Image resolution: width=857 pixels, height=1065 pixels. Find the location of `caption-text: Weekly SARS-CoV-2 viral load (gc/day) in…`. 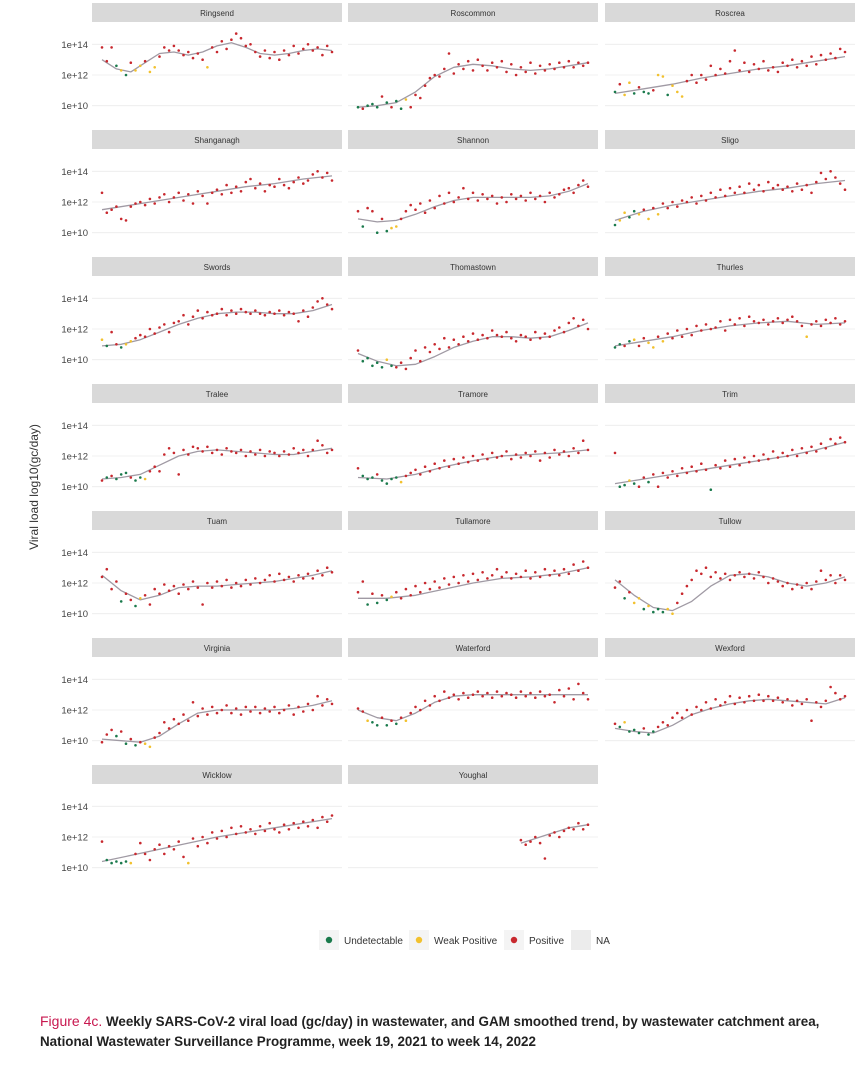

caption-text: Weekly SARS-CoV-2 viral load (gc/day) in… is located at coordinates (430, 1031).